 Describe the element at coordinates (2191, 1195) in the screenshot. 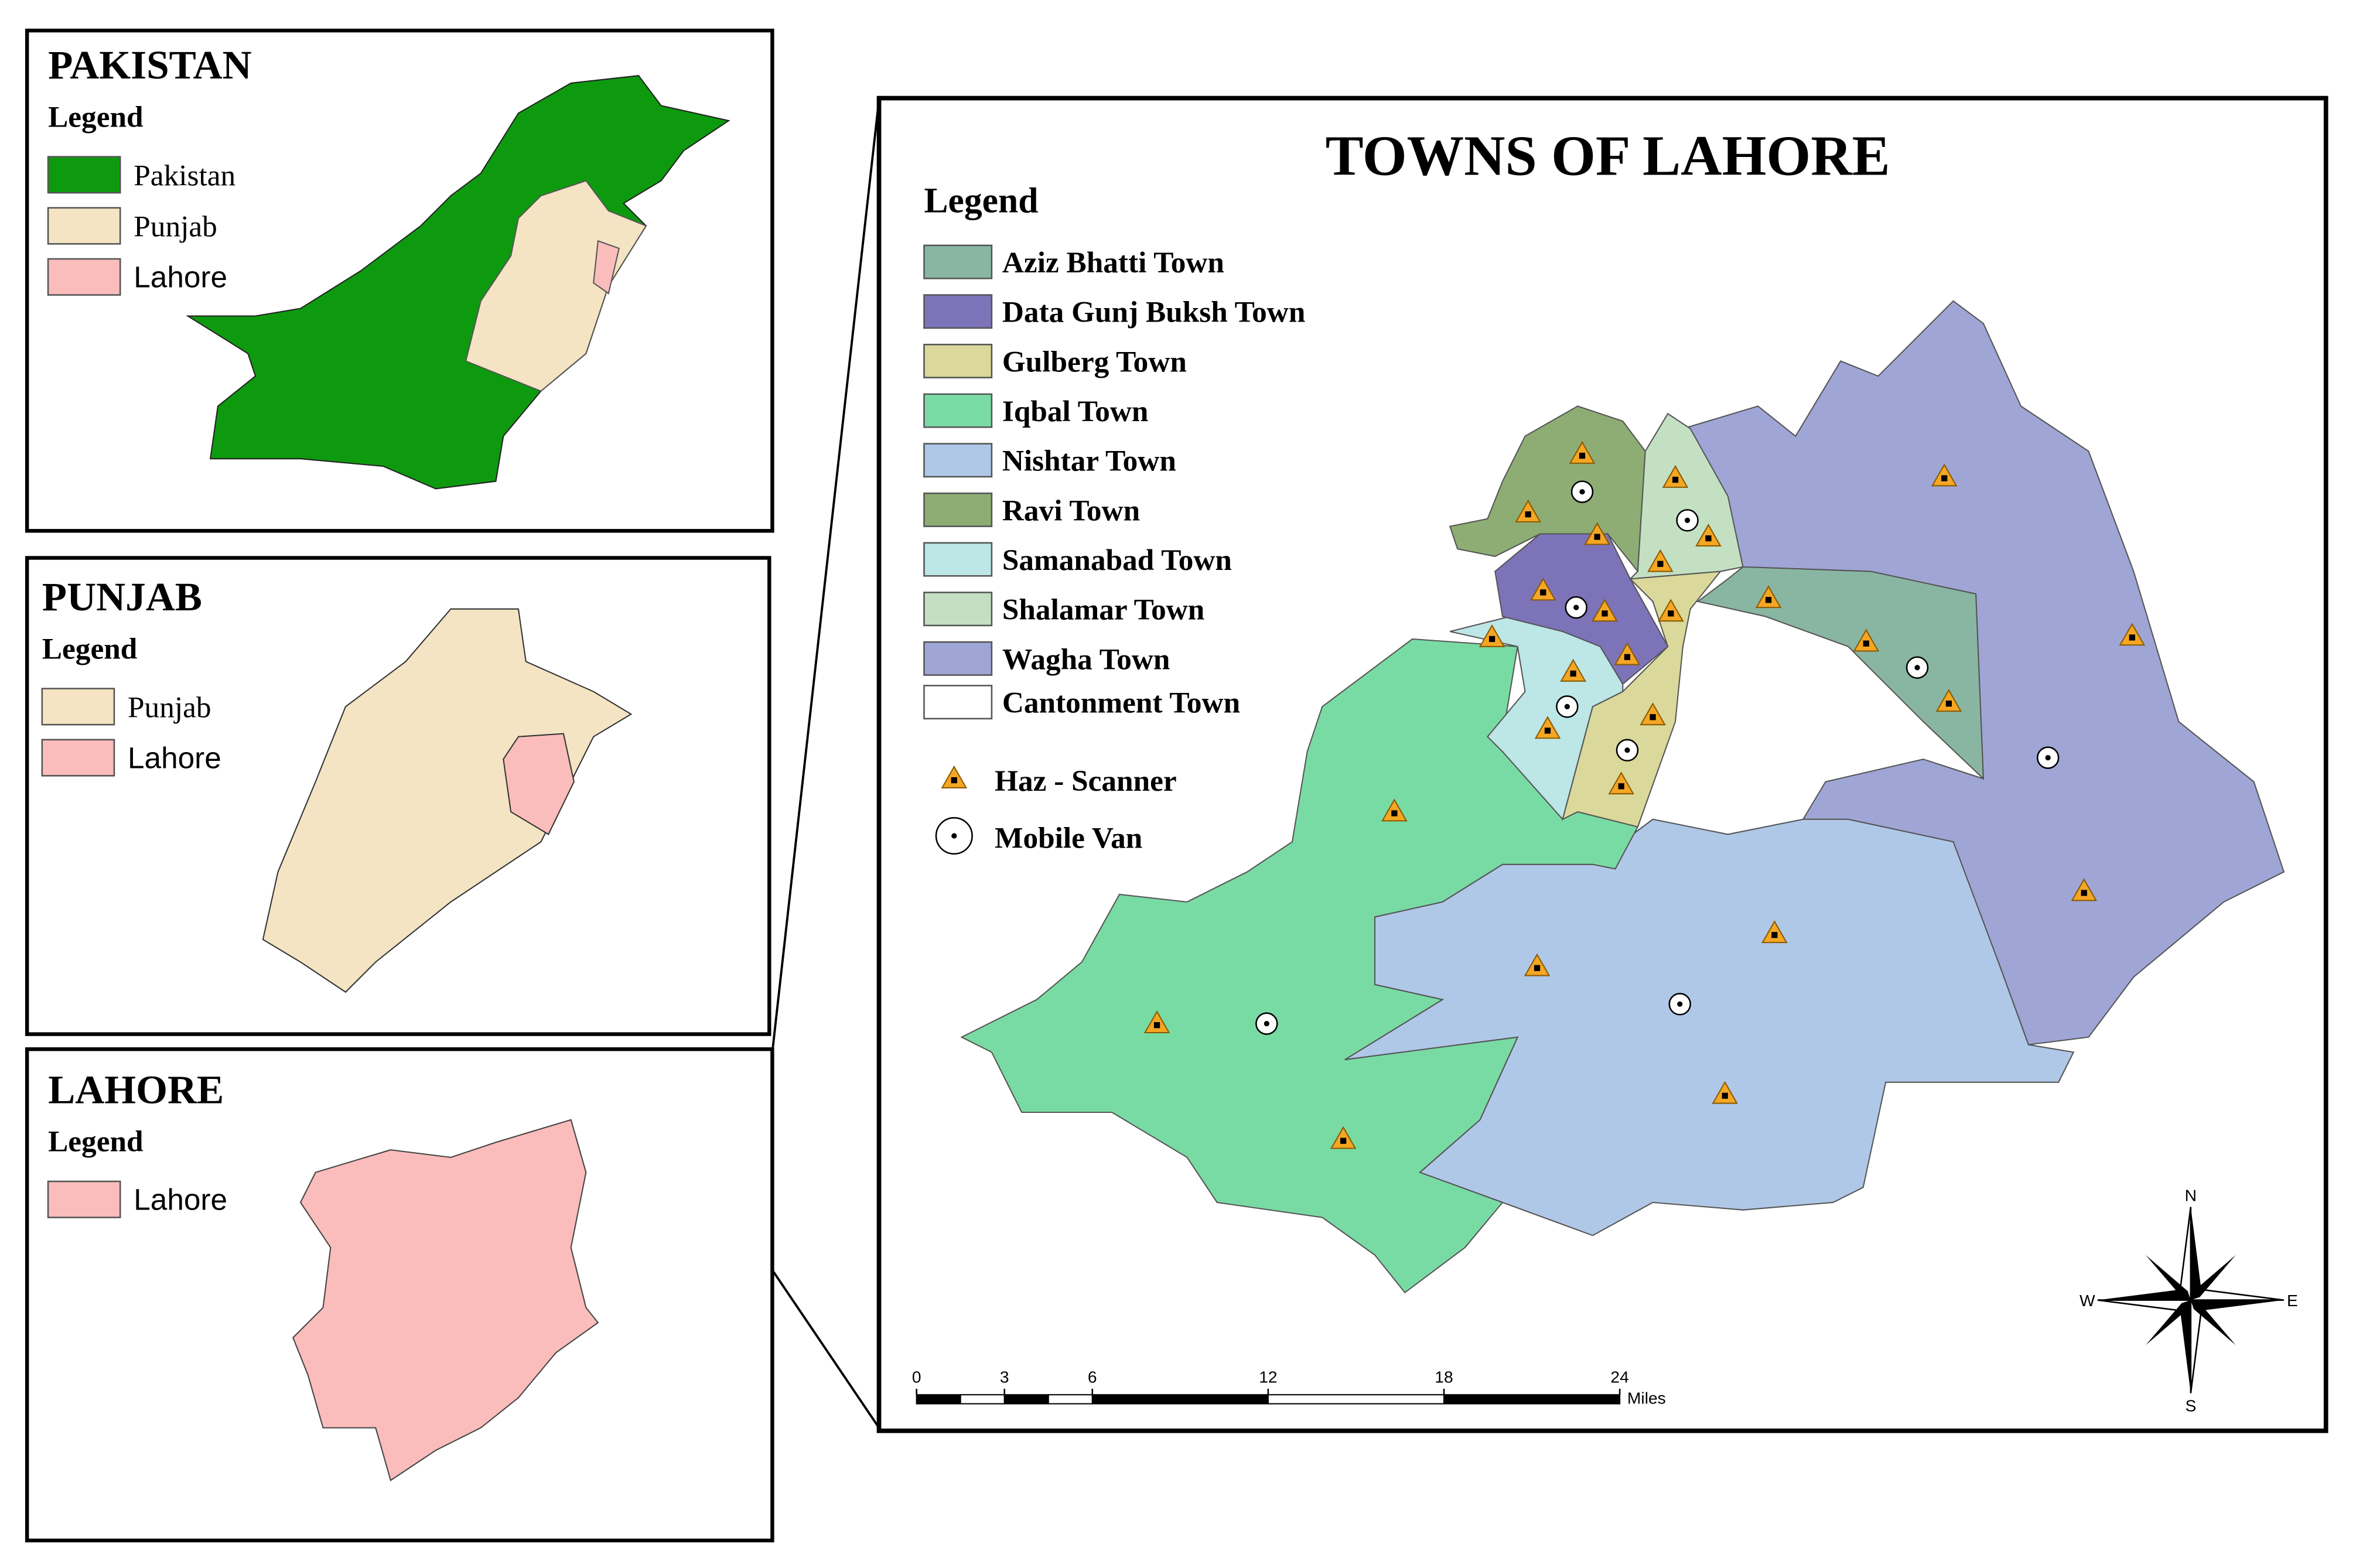

I see `compass-n: N` at that location.